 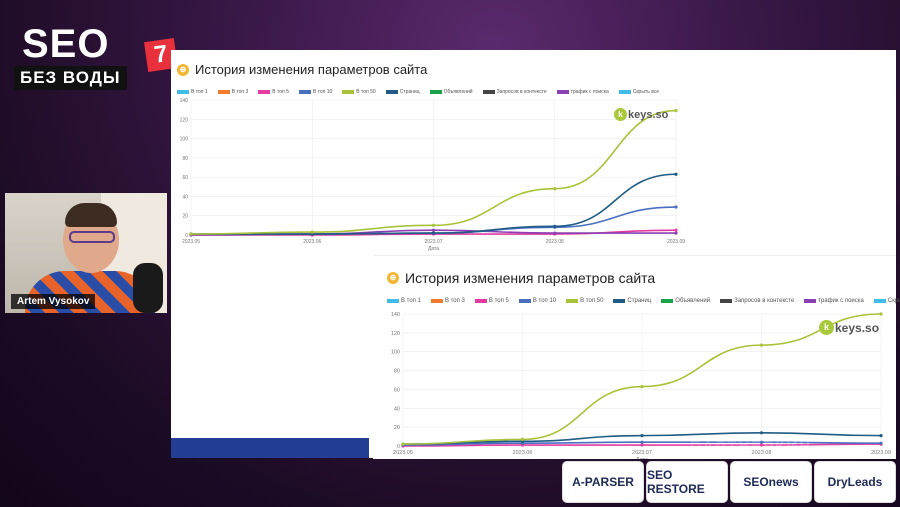 What do you see at coordinates (454, 301) in the screenshot?
I see `legend-label: В топ 3` at bounding box center [454, 301].